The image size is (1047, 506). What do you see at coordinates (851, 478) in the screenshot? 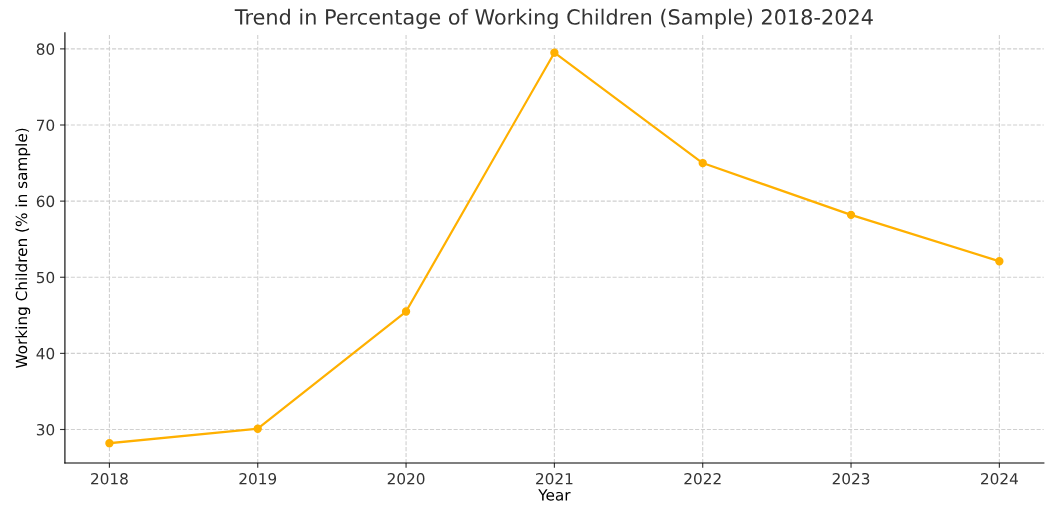
I see `x-tick-label: 2023` at bounding box center [851, 478].